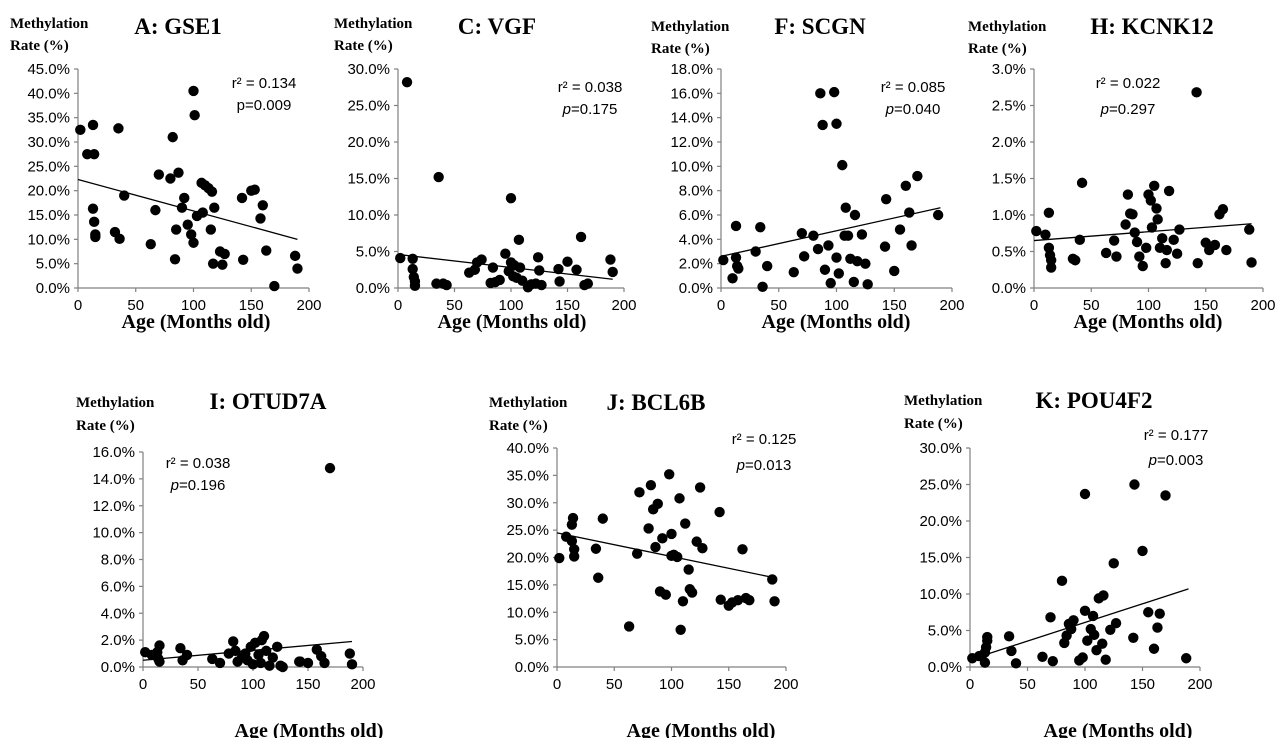 The height and width of the screenshot is (738, 1287). I want to click on y-tick-label: 2.5%, so click(1009, 106).